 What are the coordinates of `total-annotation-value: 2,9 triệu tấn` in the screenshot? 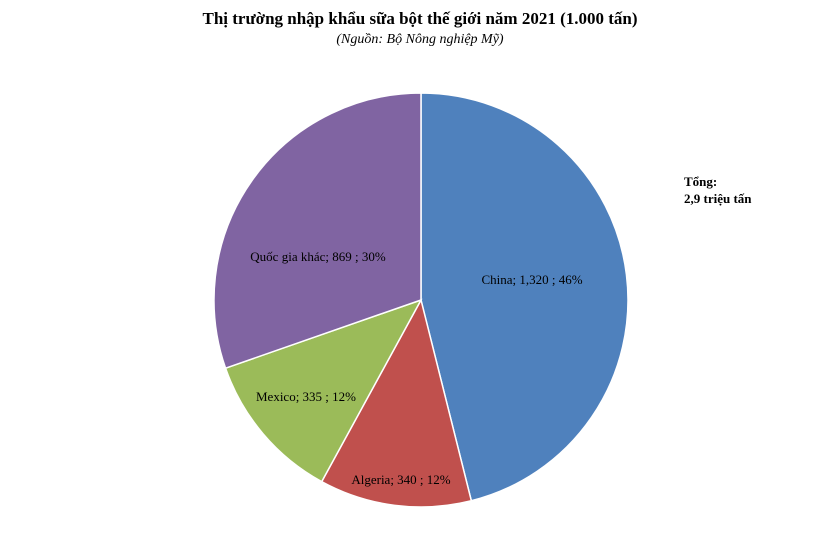 It's located at (718, 198).